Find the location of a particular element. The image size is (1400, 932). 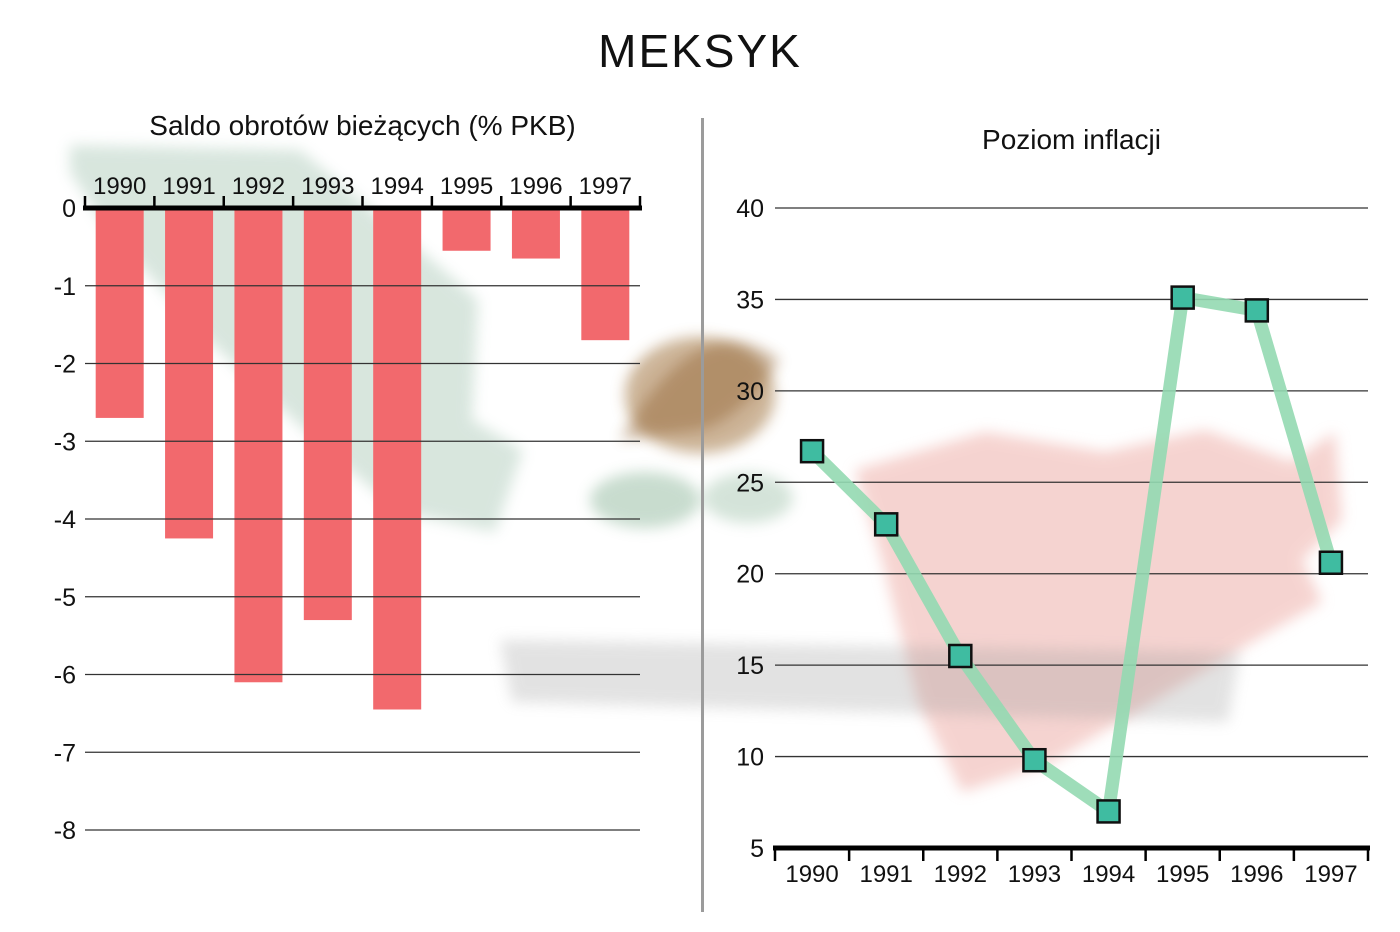

value-axis-labels: 0 -1 -2 -3 -4 -5 -6 -7 -8 is located at coordinates (65, 520).